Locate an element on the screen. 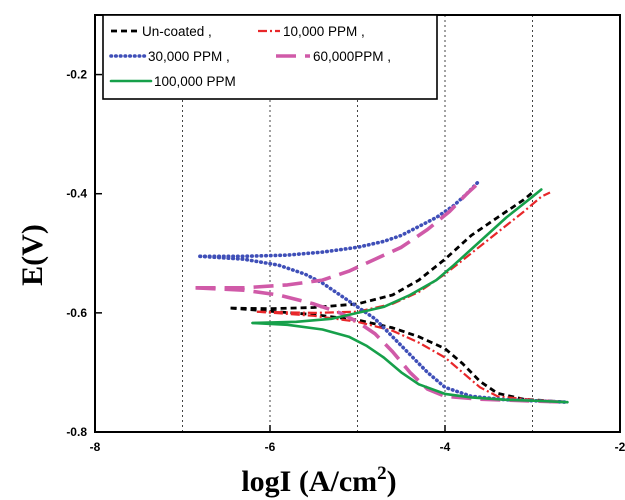 This screenshot has height=500, width=625. legend-label: 30,000 PPM , is located at coordinates (189, 56).